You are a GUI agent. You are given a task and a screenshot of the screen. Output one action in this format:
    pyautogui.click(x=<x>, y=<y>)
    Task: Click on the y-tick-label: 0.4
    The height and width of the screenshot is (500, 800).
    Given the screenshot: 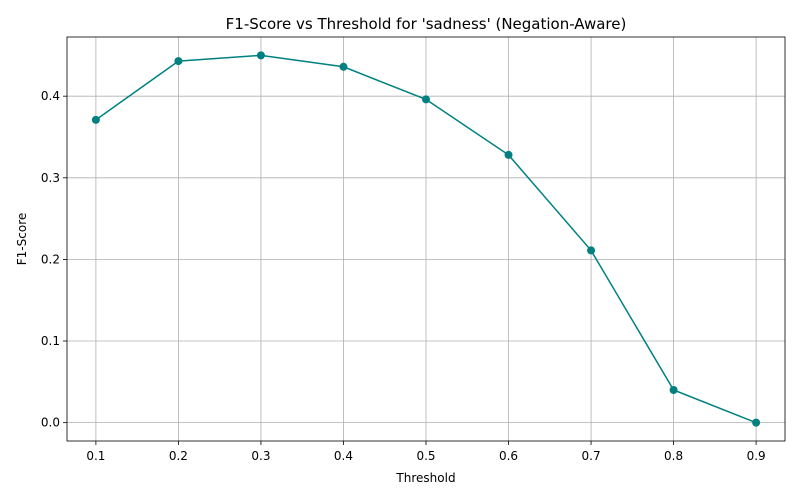 What is the action you would take?
    pyautogui.click(x=50, y=96)
    